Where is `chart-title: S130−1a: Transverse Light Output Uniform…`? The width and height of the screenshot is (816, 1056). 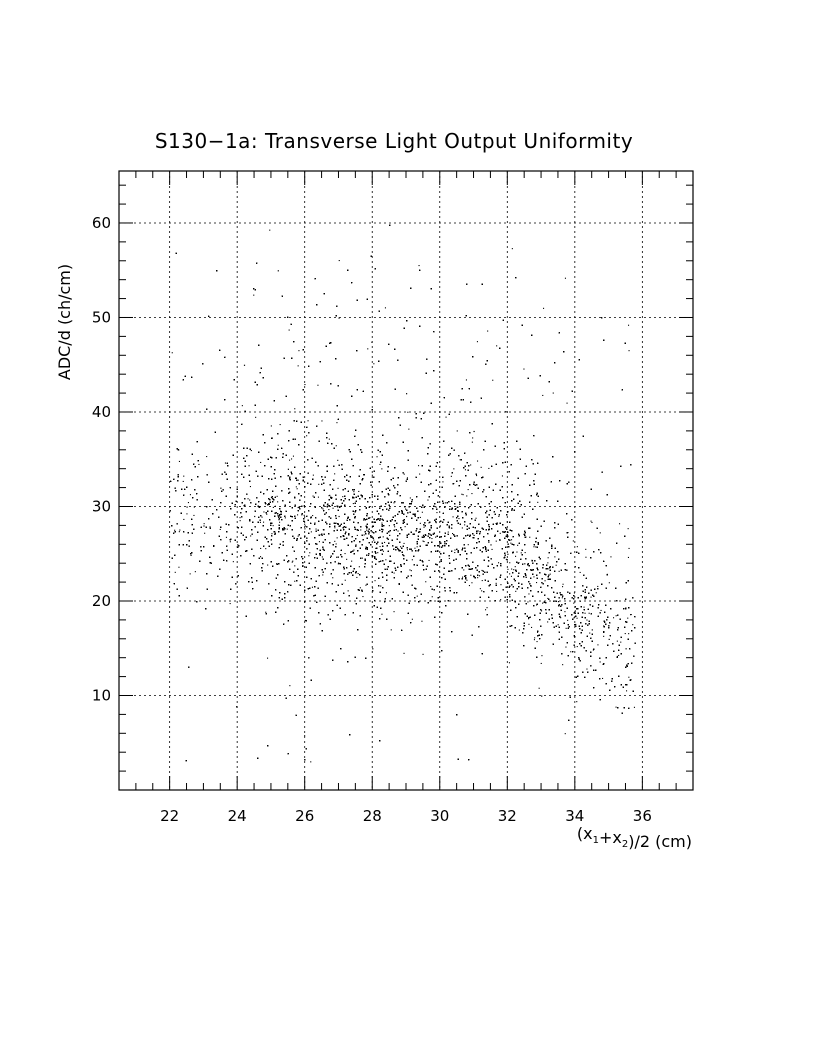
chart-title: S130−1a: Transverse Light Output Uniform… is located at coordinates (394, 141).